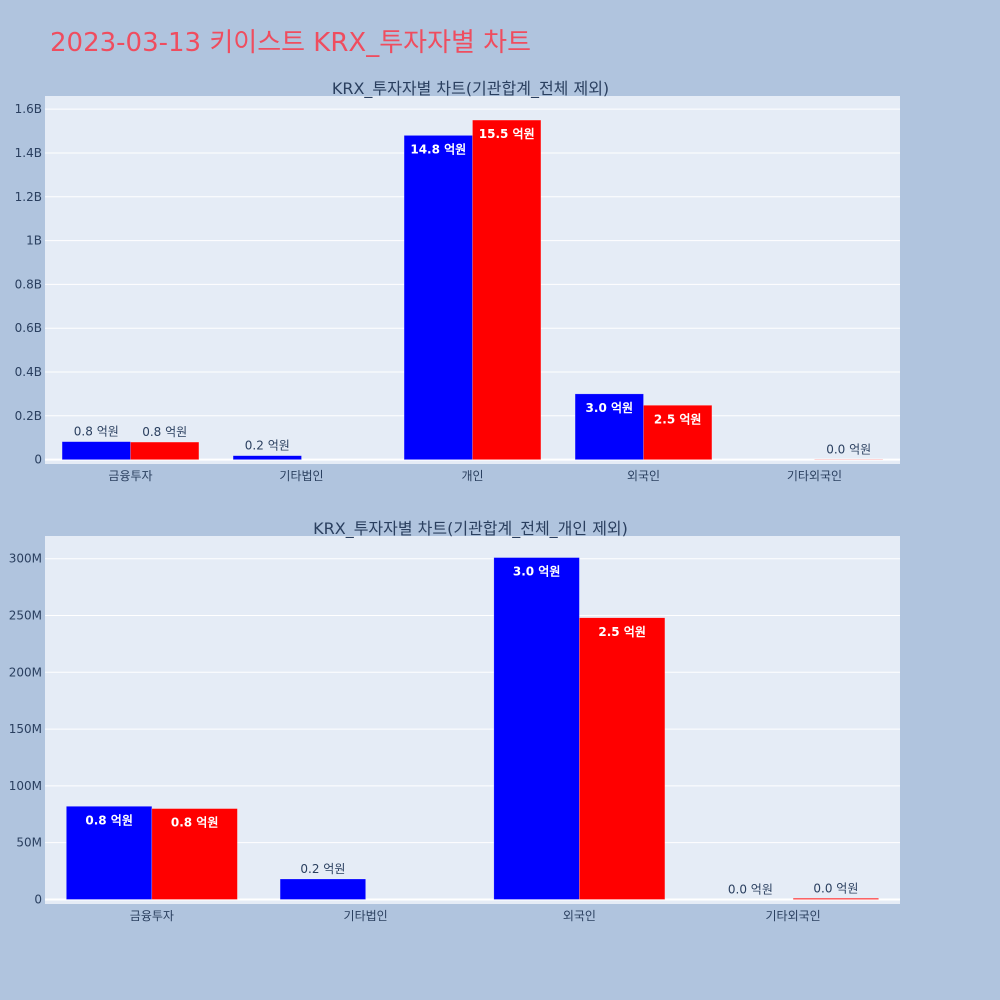  Describe the element at coordinates (438, 149) in the screenshot. I see `data-label: 14.8 억원` at that location.